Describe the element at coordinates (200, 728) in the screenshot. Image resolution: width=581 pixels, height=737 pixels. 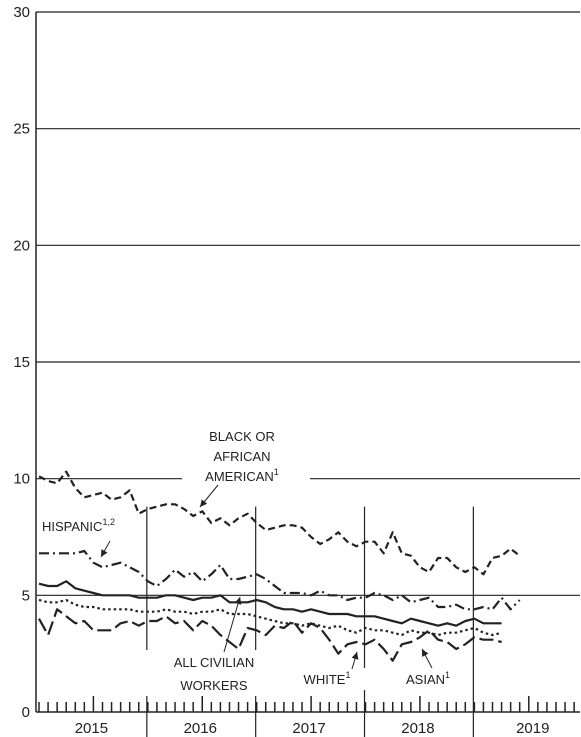
I see `x-tick-label-2016: 2016` at that location.